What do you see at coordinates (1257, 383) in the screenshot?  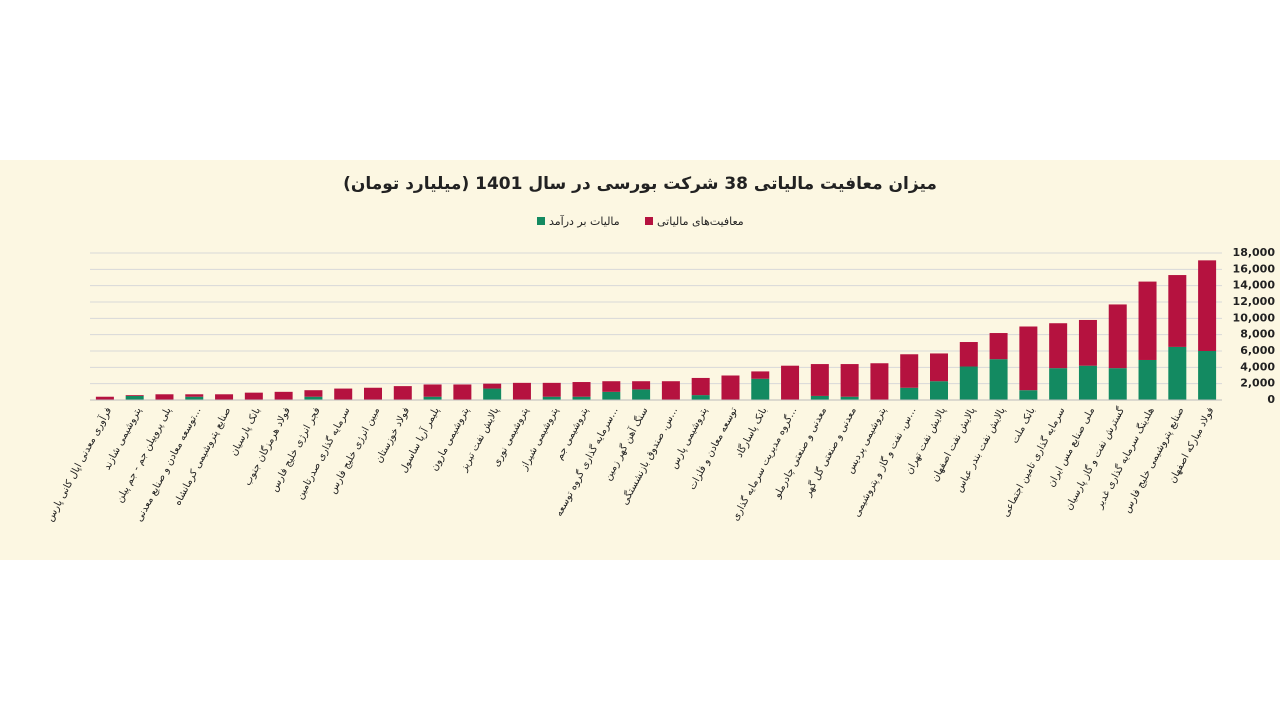 I see `y-tick-label: 2,000` at bounding box center [1257, 383].